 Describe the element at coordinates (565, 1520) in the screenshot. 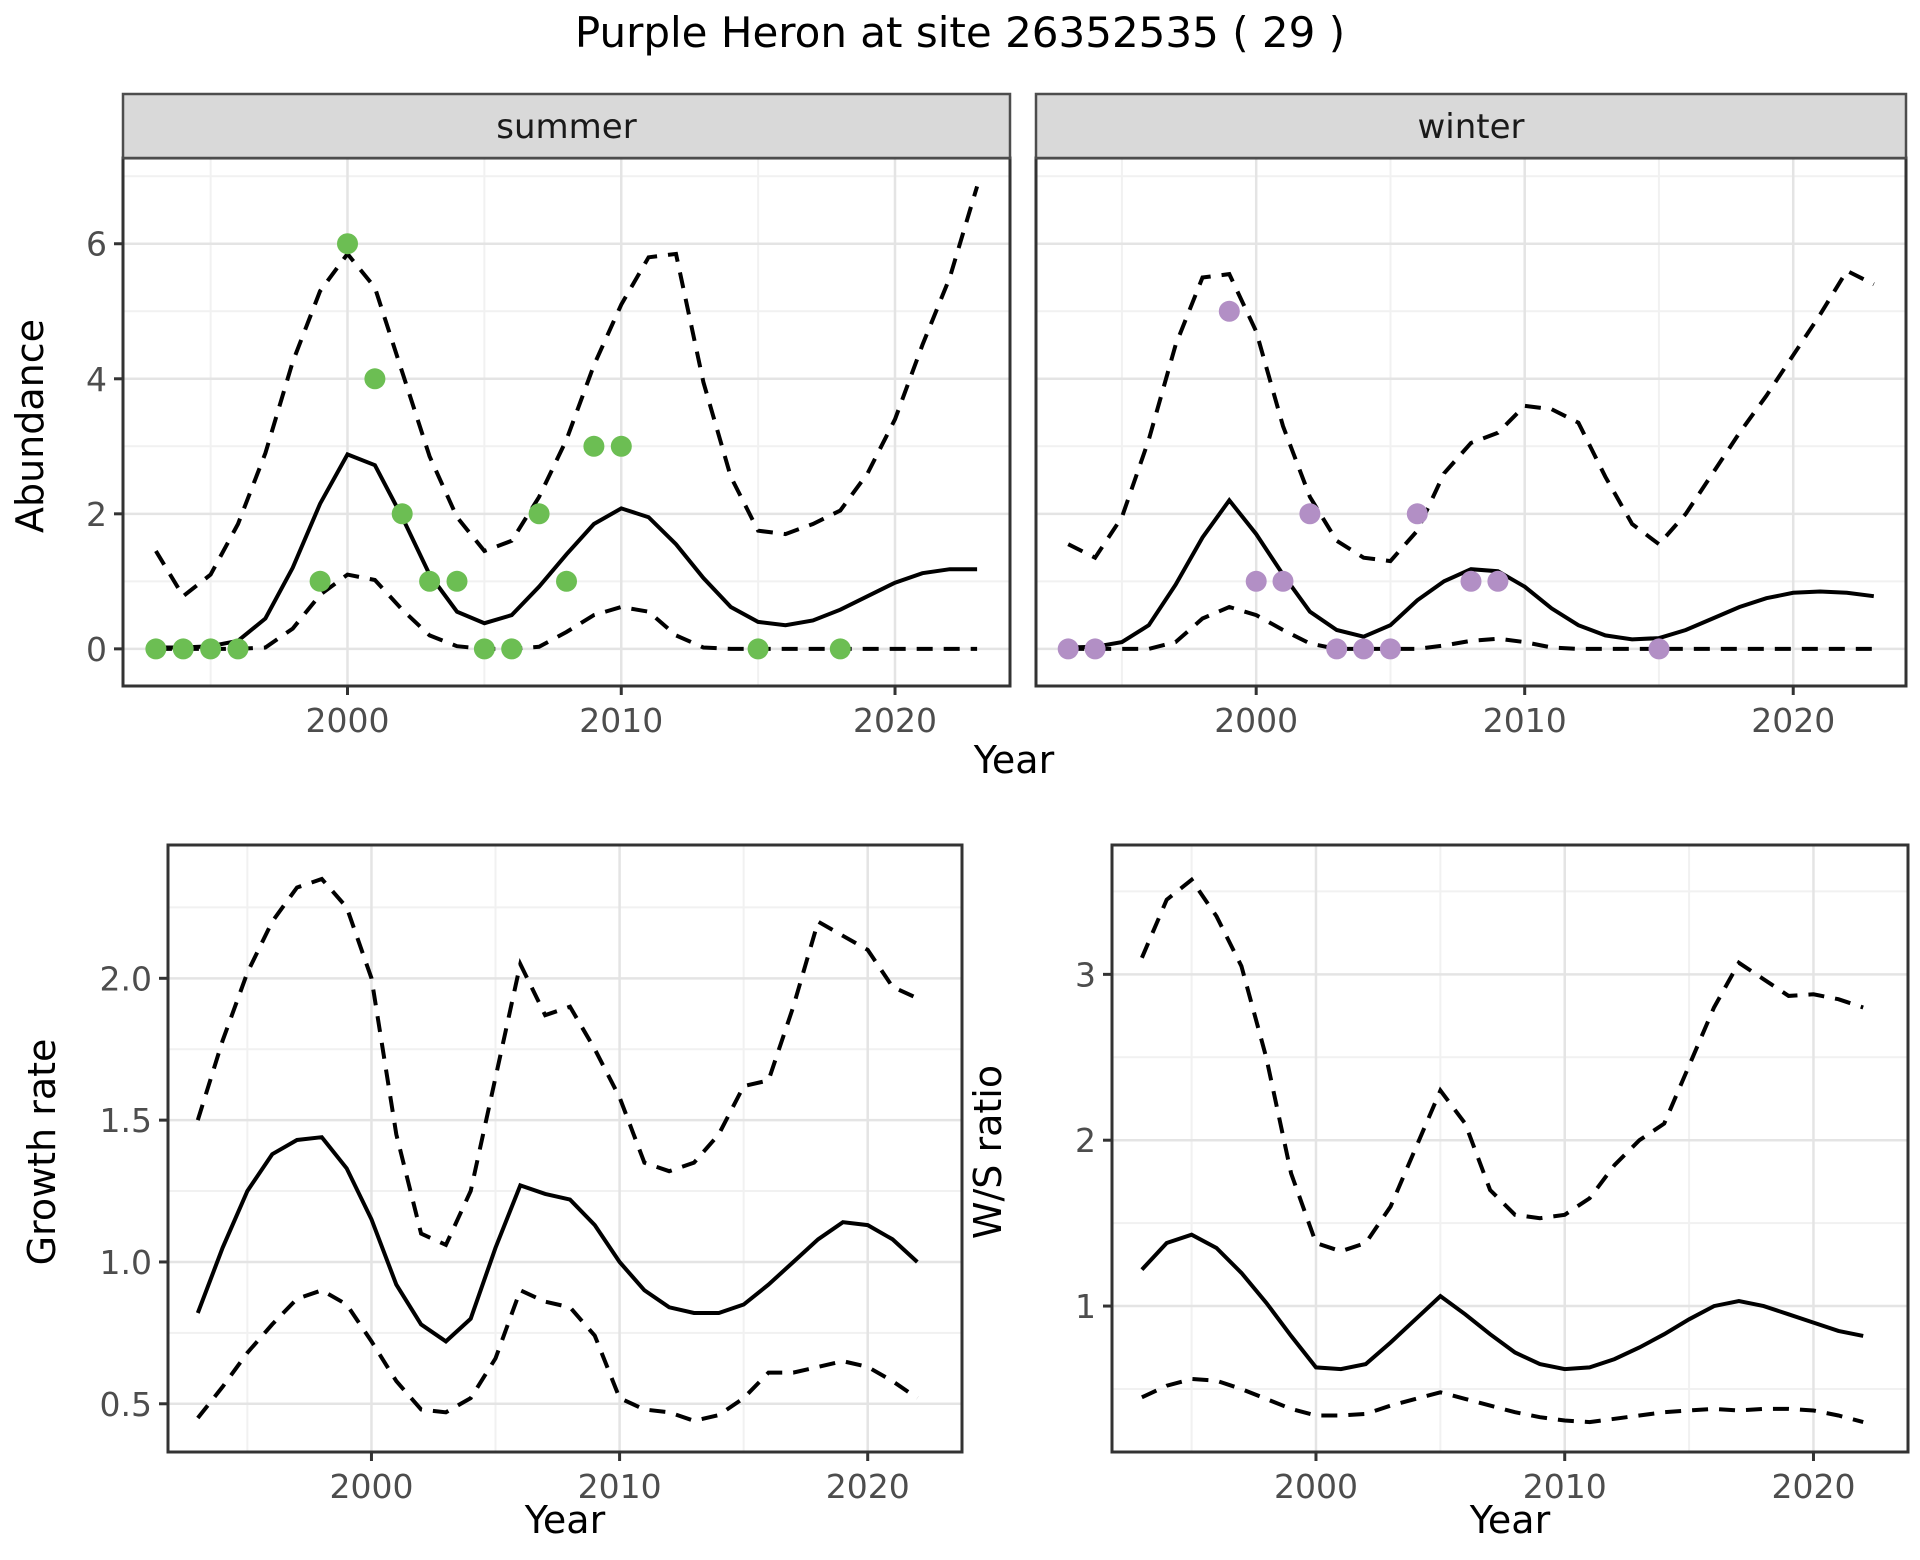

I see `x-axis-title-bottom-left: Year` at that location.